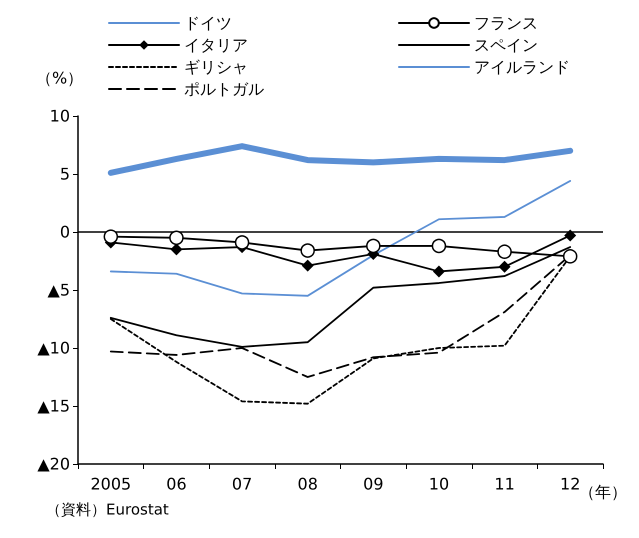  Describe the element at coordinates (603, 492) in the screenshot. I see `x-axis-title: （年）` at that location.